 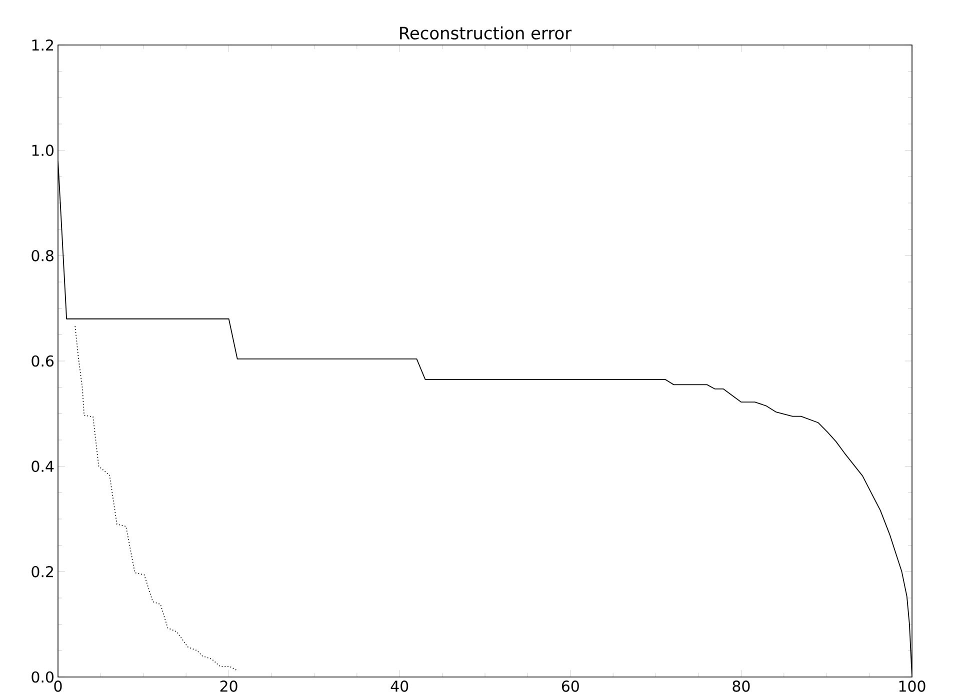 I want to click on x-tick-label: 40, so click(x=399, y=686).